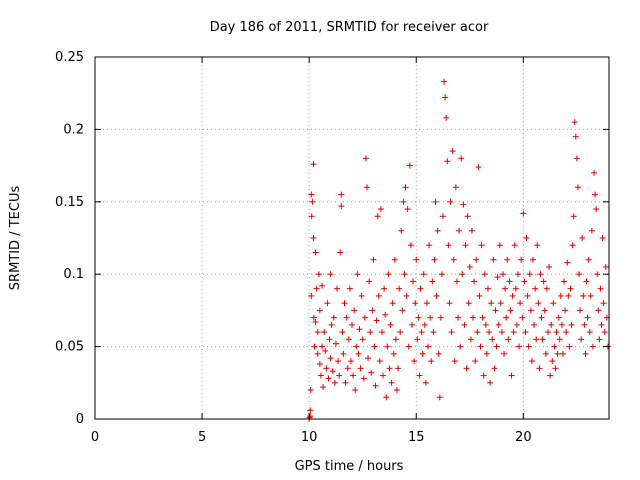  Describe the element at coordinates (202, 437) in the screenshot. I see `x-tick-label: 5` at that location.